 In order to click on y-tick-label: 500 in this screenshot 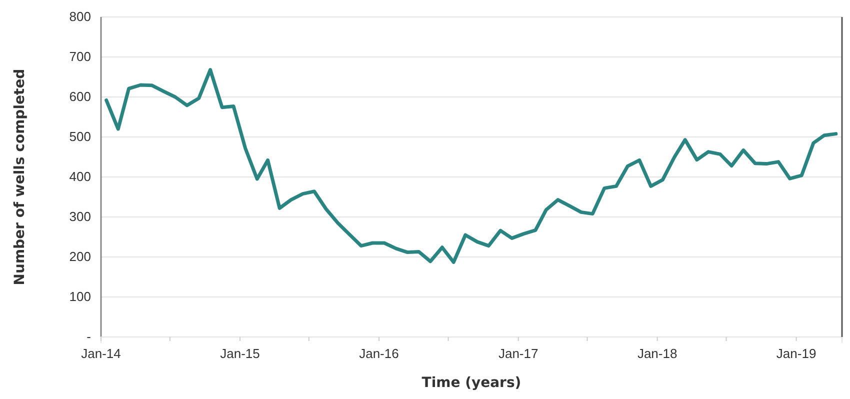, I will do `click(80, 136)`.